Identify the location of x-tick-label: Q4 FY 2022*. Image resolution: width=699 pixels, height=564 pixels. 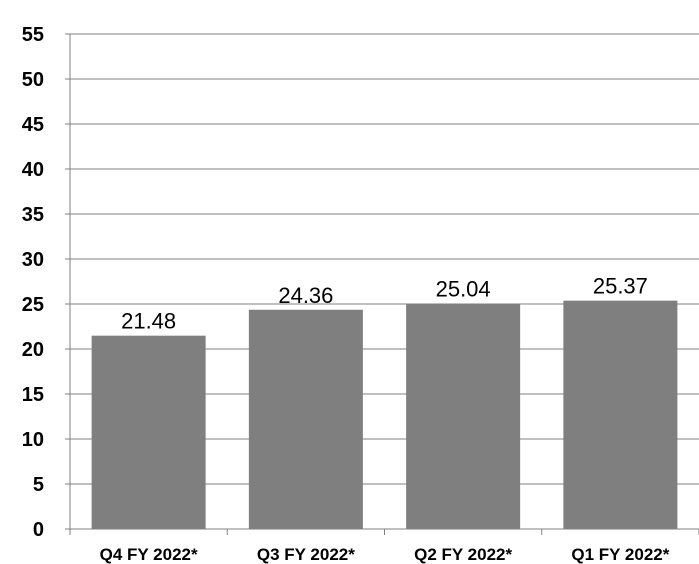
(149, 554).